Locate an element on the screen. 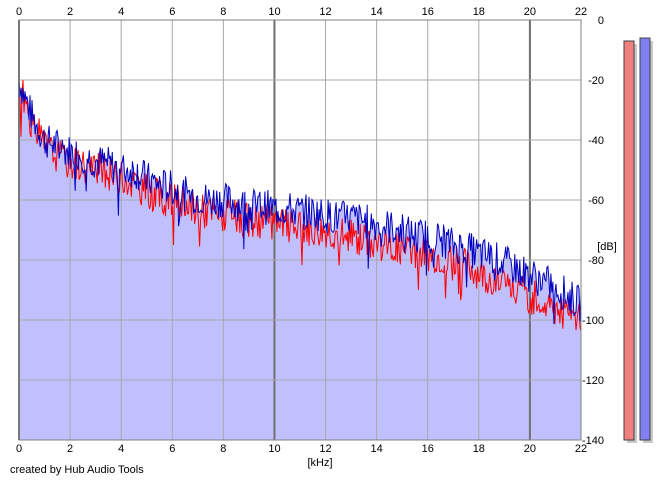 The height and width of the screenshot is (481, 664). x-tick-label-bottom: 22 is located at coordinates (581, 449).